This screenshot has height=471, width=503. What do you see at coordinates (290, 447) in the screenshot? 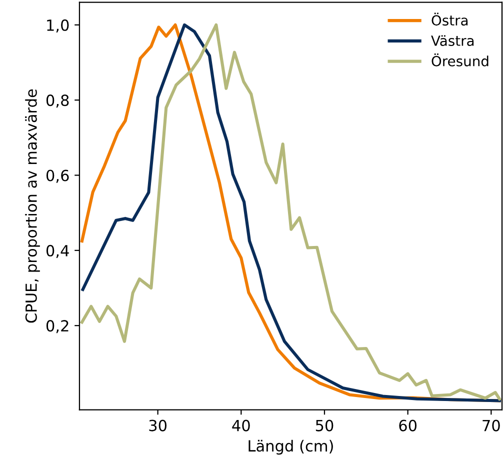
I see `x-axis-title: Längd (cm)` at bounding box center [290, 447].